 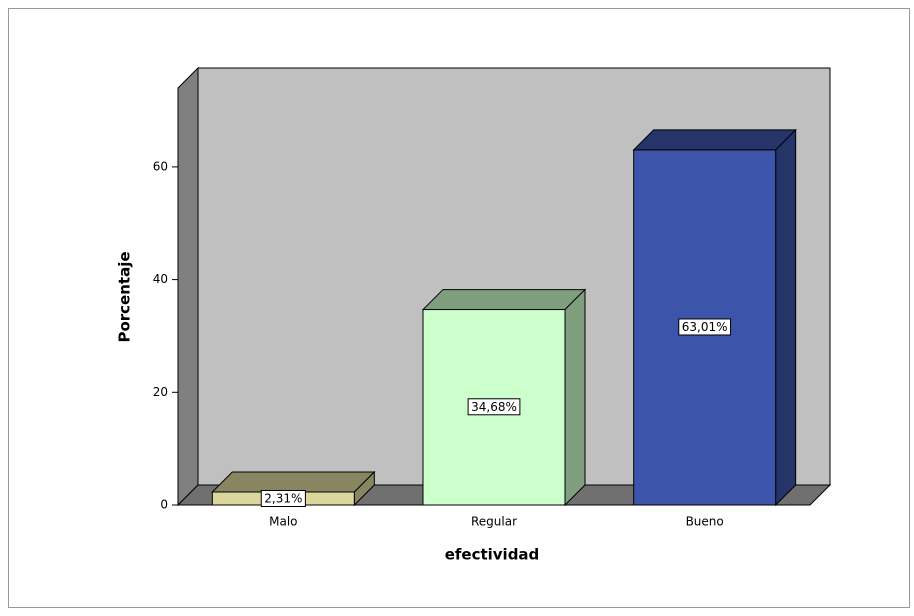 What do you see at coordinates (188, 286) in the screenshot?
I see `side-wall` at bounding box center [188, 286].